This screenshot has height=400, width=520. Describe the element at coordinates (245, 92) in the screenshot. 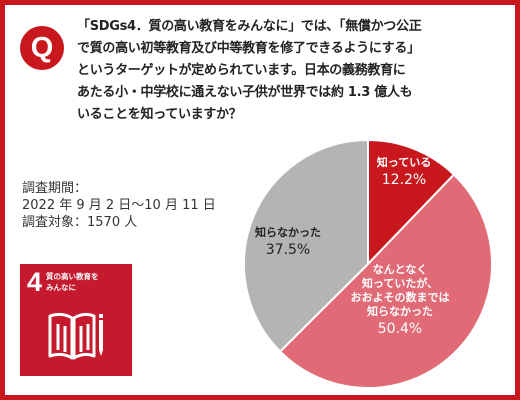

I see `question-line: あたる小・中学校に通えない子供が世界では約 1.3 億人も` at that location.